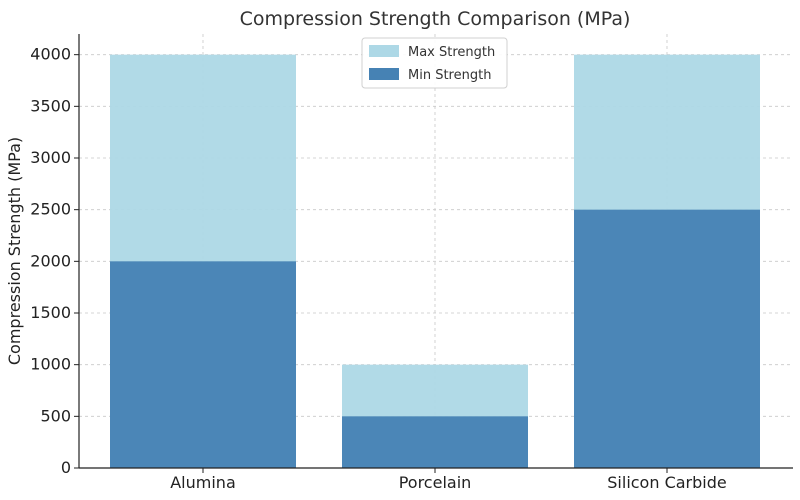 The height and width of the screenshot is (500, 800). I want to click on chart-title: Compression Strength Comparison (MPa), so click(435, 19).